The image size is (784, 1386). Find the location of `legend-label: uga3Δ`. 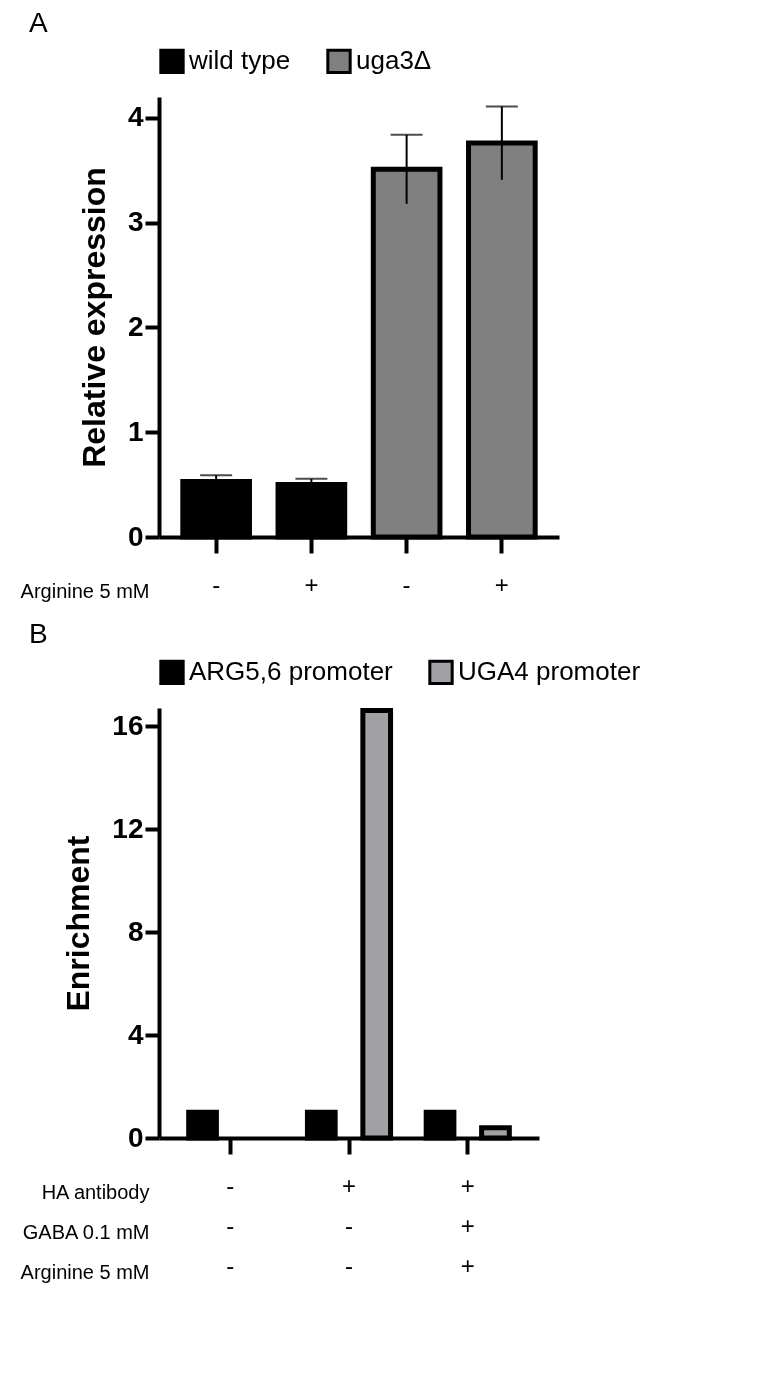

legend-label: uga3Δ is located at coordinates (394, 60).